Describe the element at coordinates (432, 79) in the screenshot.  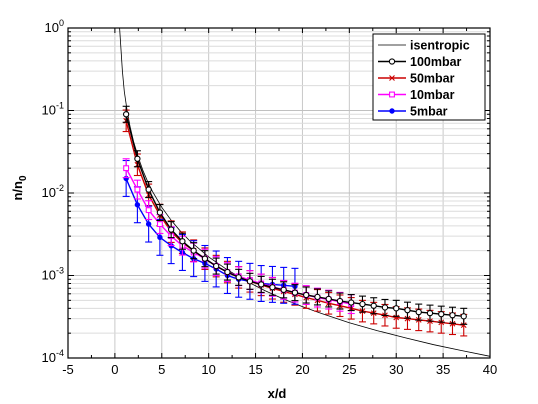
I see `legend-label: 50mbar` at that location.